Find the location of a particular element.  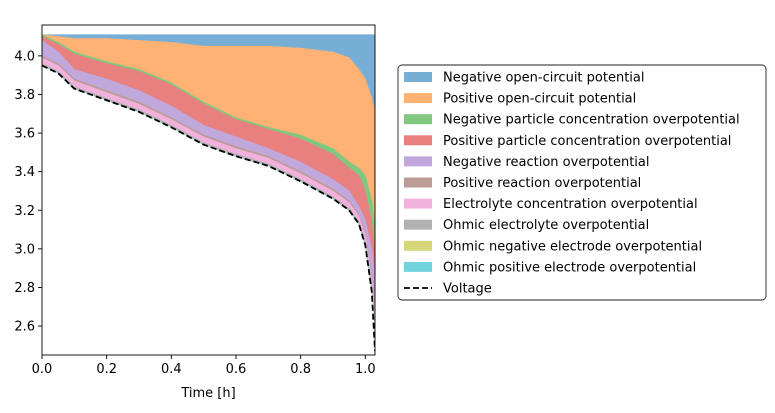

x-tick-label: 1.0 is located at coordinates (365, 369).